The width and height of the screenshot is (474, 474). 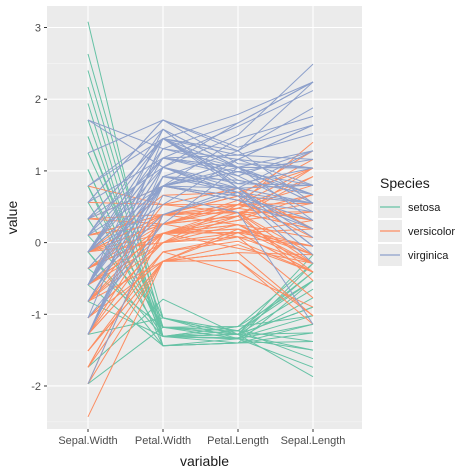 I want to click on legend: Species setosa versicolor virginica, so click(x=416, y=220).